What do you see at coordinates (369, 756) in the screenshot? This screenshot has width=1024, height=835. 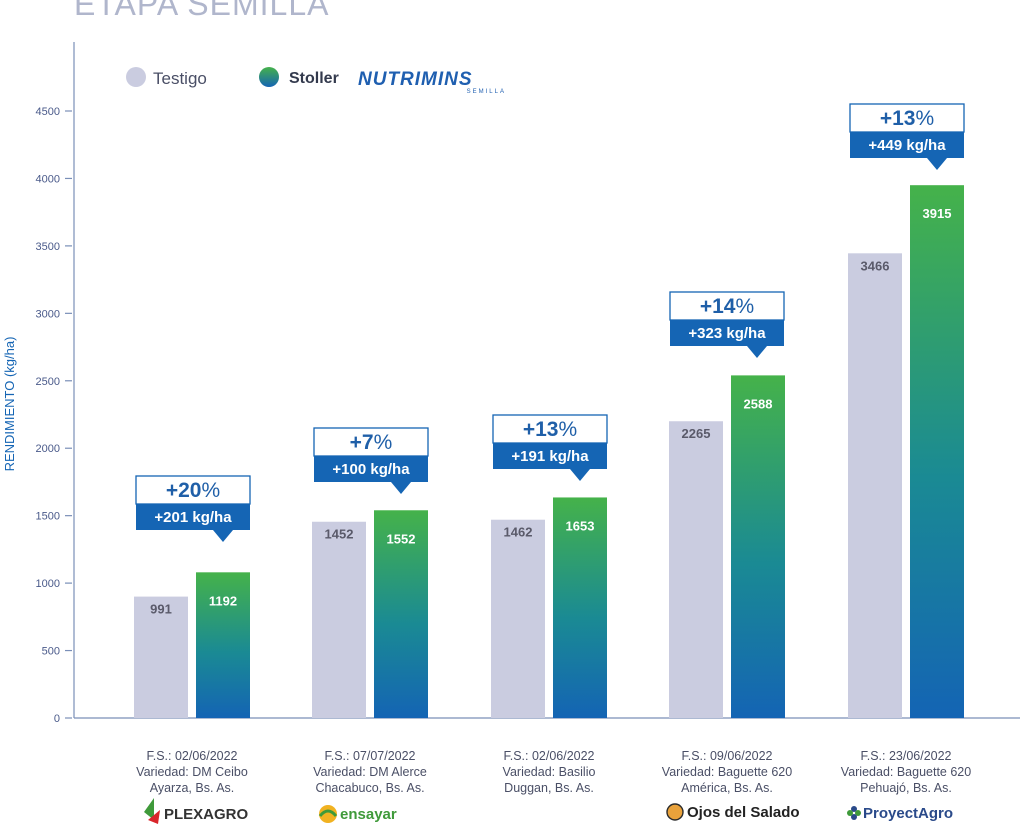 I see `category-label-line: F.S.: 07/07/2022` at bounding box center [369, 756].